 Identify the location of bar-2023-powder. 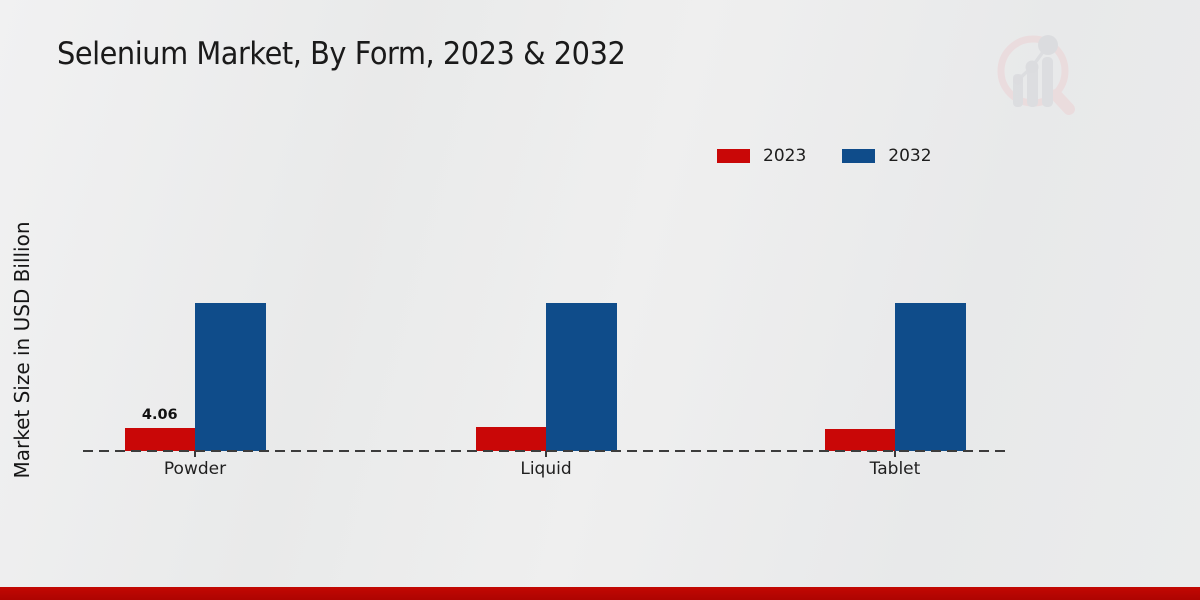
(159, 439).